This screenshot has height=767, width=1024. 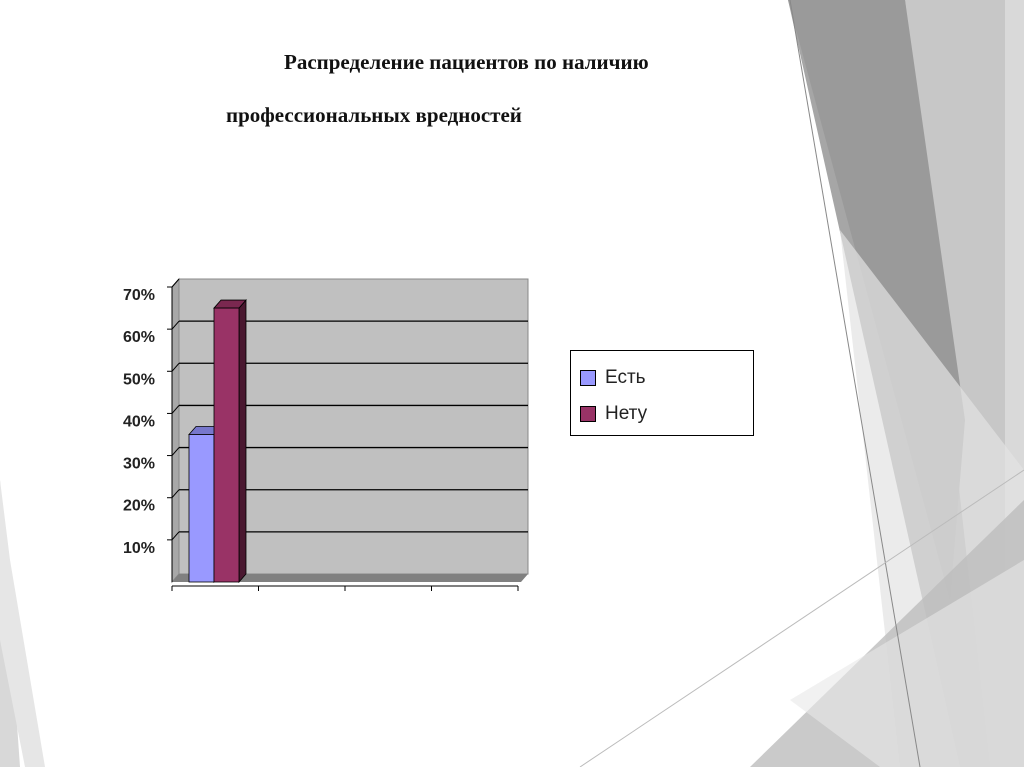 I want to click on y-tick-label: 70%, so click(x=139, y=295).